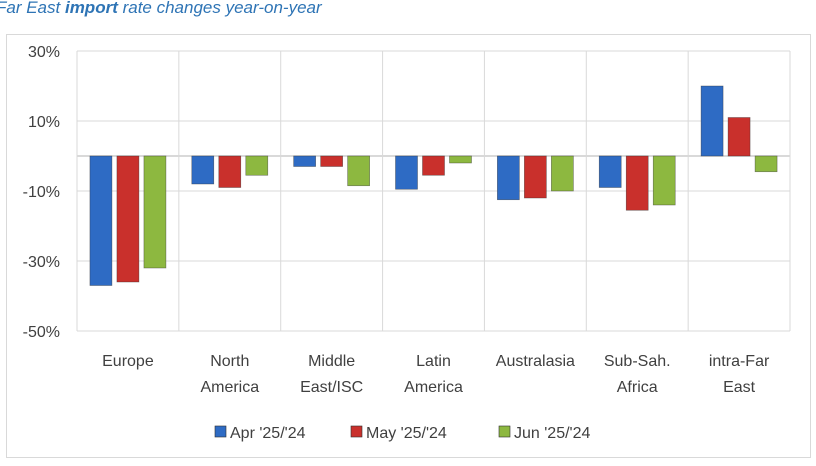  I want to click on legend-label: May '25/'24, so click(406, 433).